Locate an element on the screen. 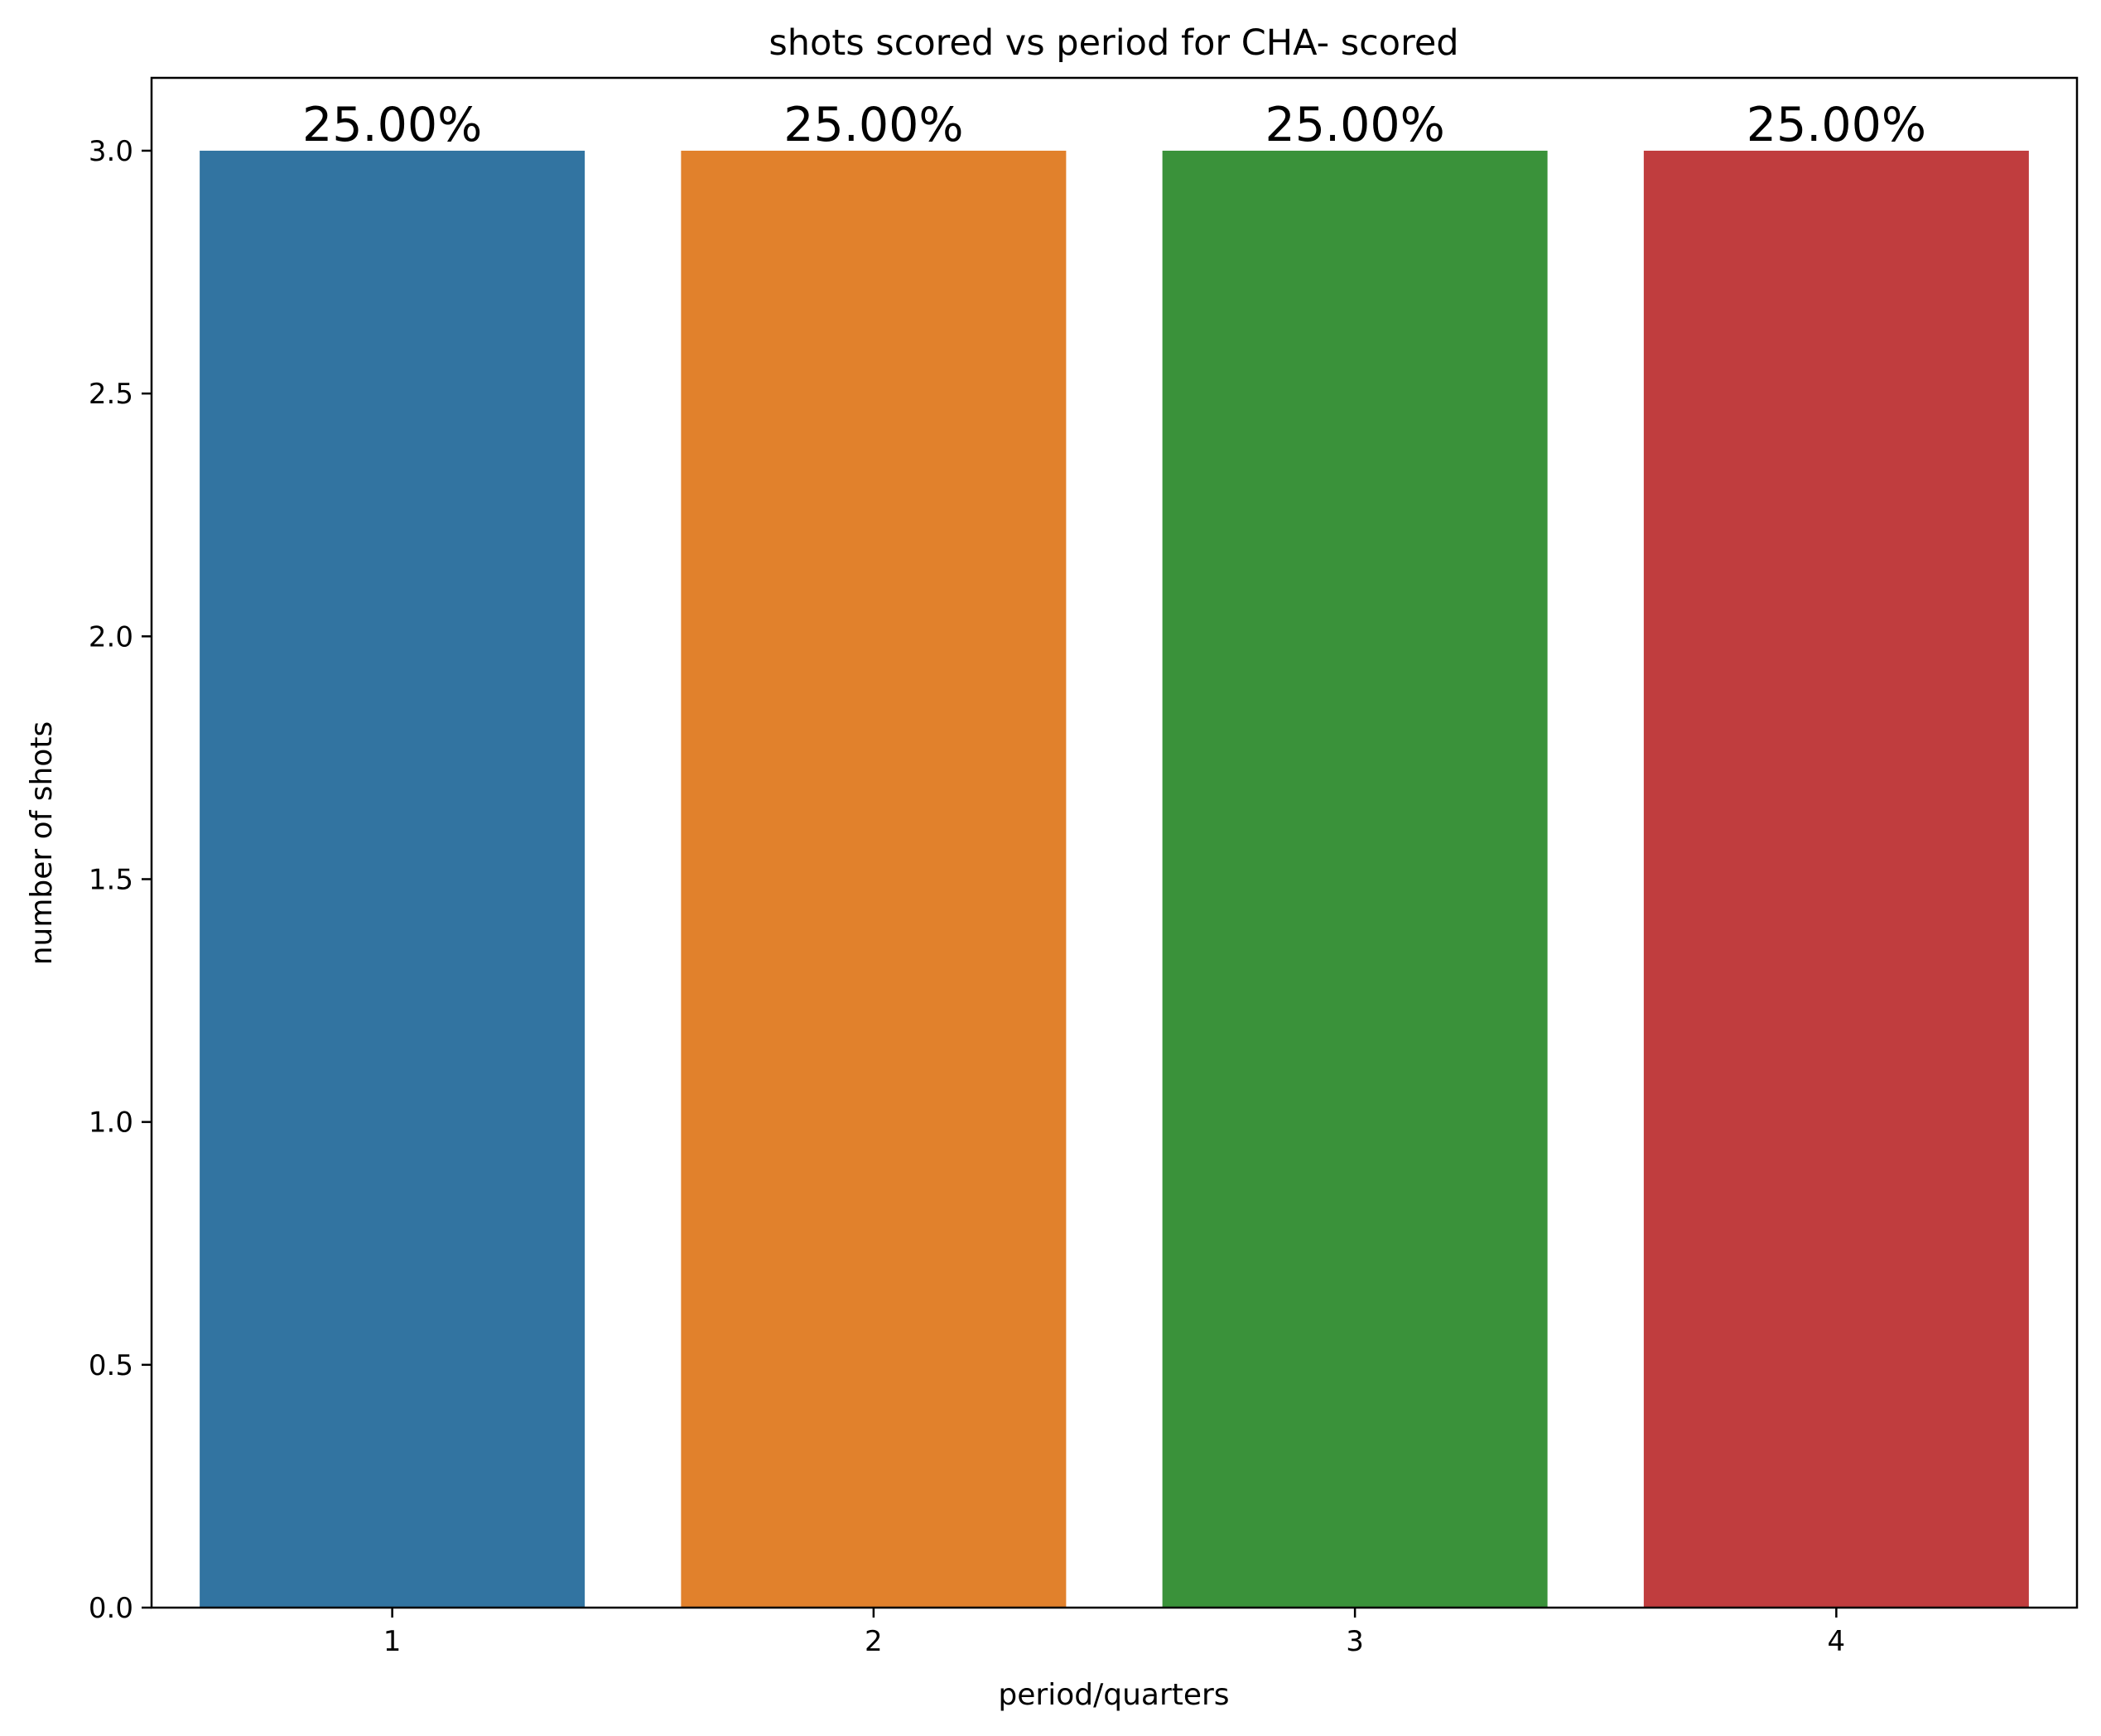 The height and width of the screenshot is (1736, 2101). x-axis-ticks: 1 2 3 4 is located at coordinates (1114, 1633).